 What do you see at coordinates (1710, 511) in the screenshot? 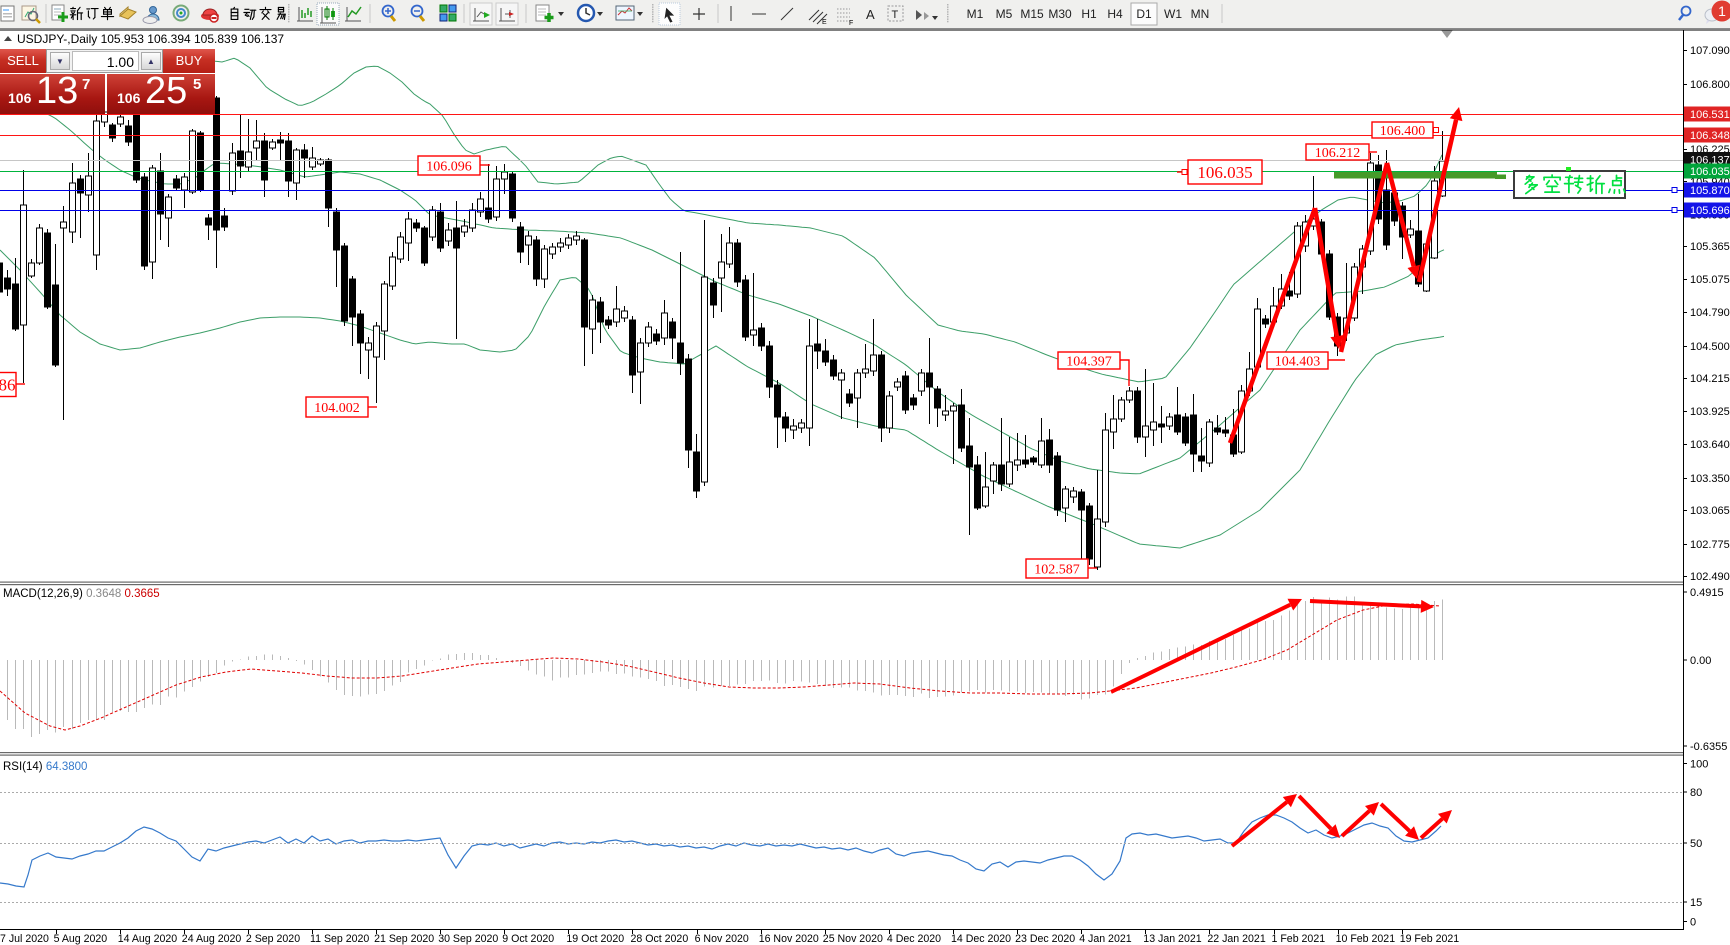
I see `svg-text: 103.065` at bounding box center [1710, 511].